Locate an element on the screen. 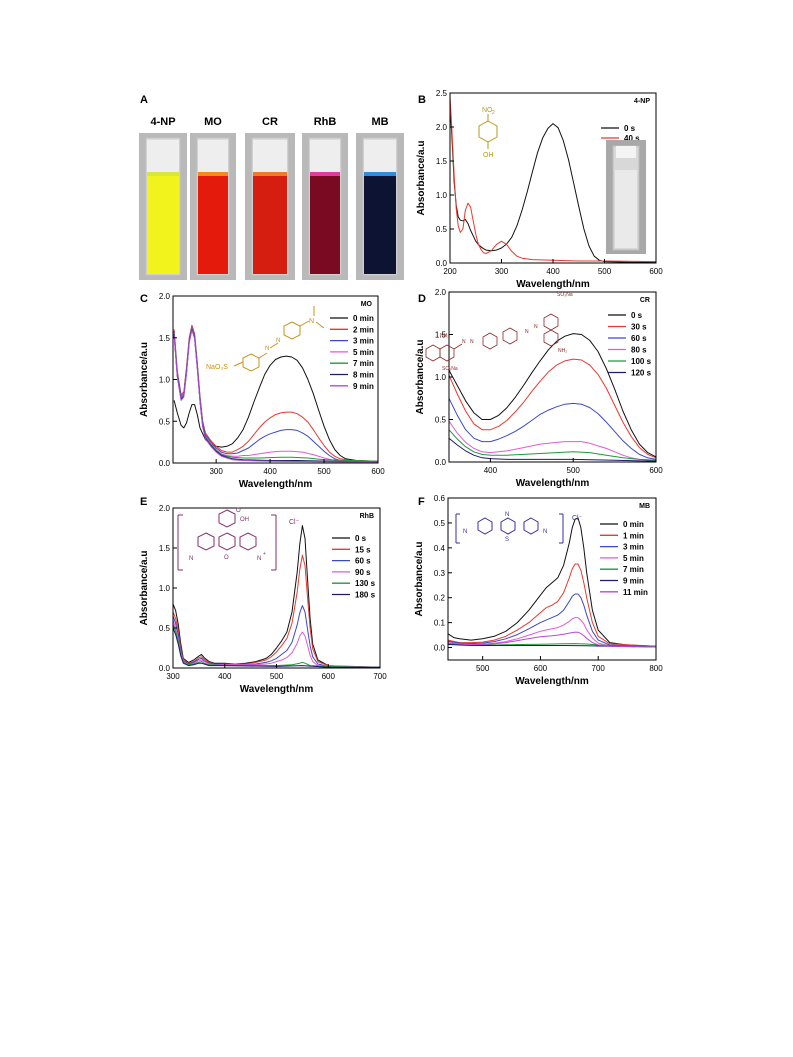  cuvette-row: 4-NP MO CR RhB MB is located at coordinates (271, 198).